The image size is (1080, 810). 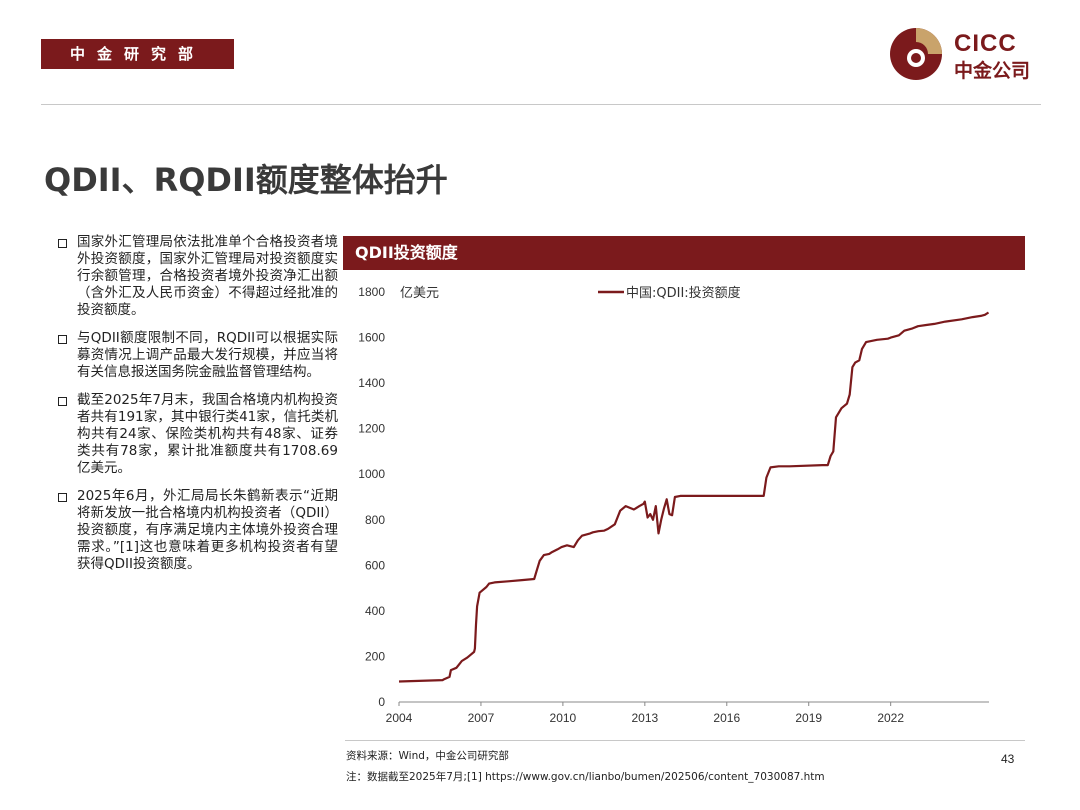 What do you see at coordinates (137, 54) in the screenshot?
I see `department-badge: 中金研究部` at bounding box center [137, 54].